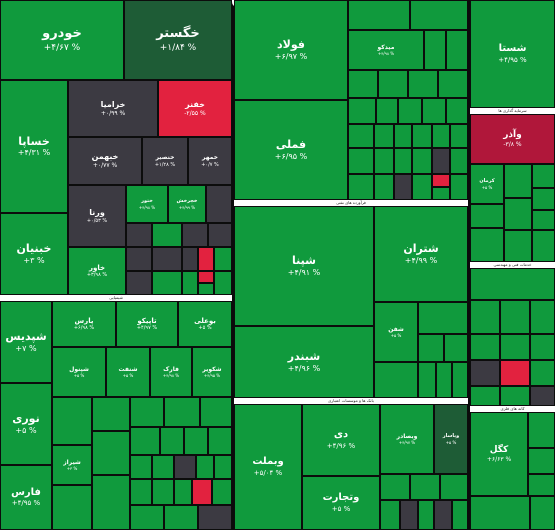 This screenshot has width=555, height=530. Describe the element at coordinates (379, 15) in the screenshot. I see `tile-metal-s1` at that location.